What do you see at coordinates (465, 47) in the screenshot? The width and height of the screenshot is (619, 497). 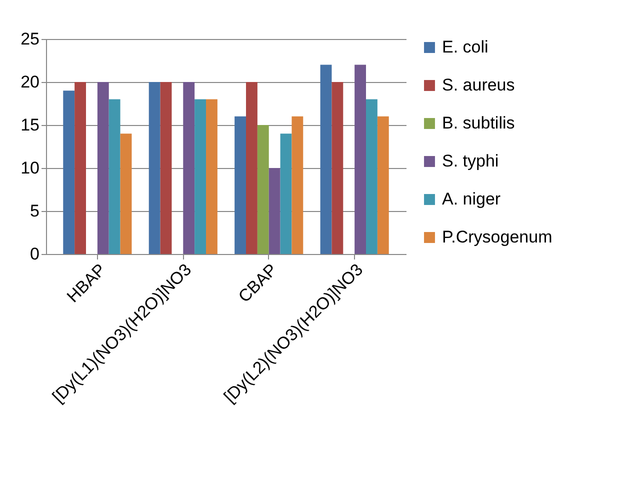 I see `legend-label: E. coli` at bounding box center [465, 47].